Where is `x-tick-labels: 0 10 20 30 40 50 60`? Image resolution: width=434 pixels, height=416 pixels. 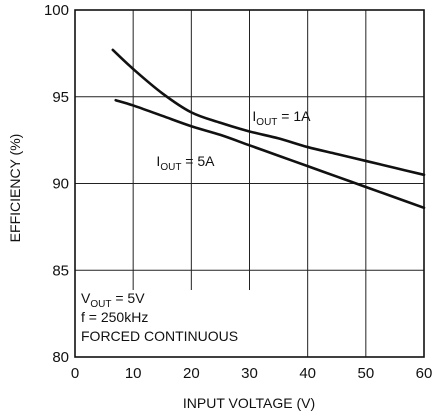
x-tick-labels: 0 10 20 30 40 50 60 is located at coordinates (252, 373).